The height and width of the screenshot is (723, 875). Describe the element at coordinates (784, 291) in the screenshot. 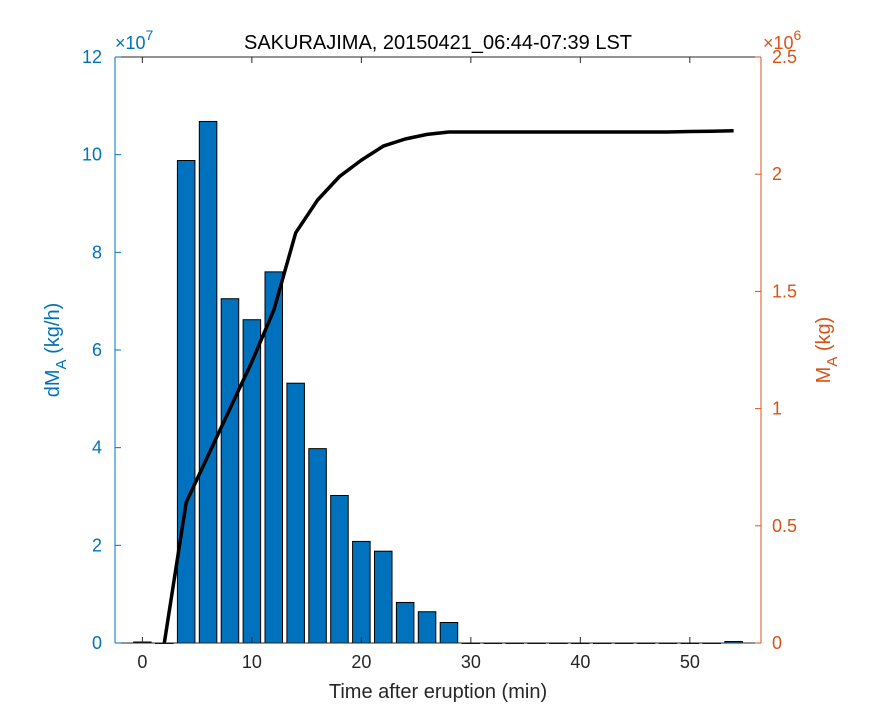

I see `right-tick-label: 1.5` at that location.